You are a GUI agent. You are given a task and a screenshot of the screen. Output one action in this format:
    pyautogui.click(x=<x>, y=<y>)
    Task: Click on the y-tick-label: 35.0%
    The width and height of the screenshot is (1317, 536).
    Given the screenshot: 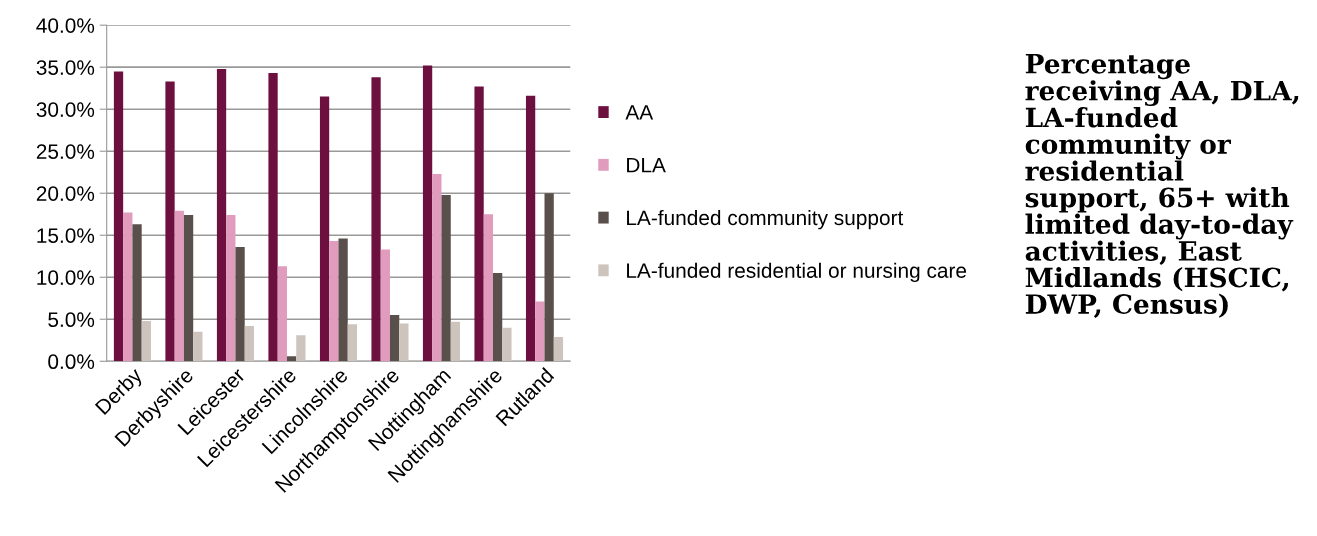 What is the action you would take?
    pyautogui.click(x=65, y=67)
    